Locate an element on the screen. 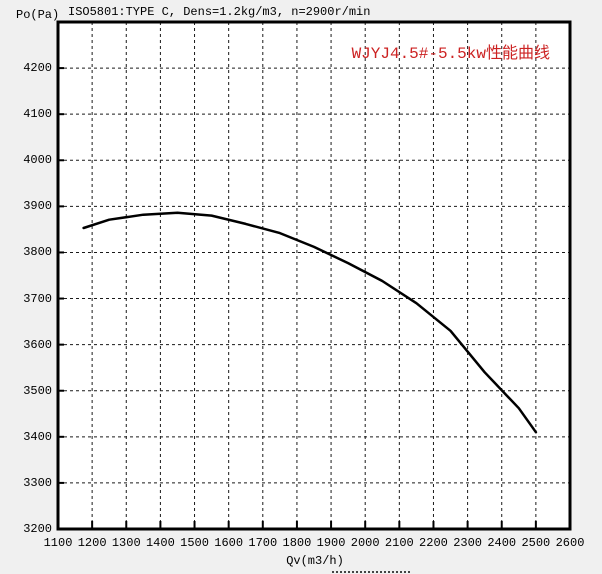  x-tick-label: 2000 is located at coordinates (365, 543).